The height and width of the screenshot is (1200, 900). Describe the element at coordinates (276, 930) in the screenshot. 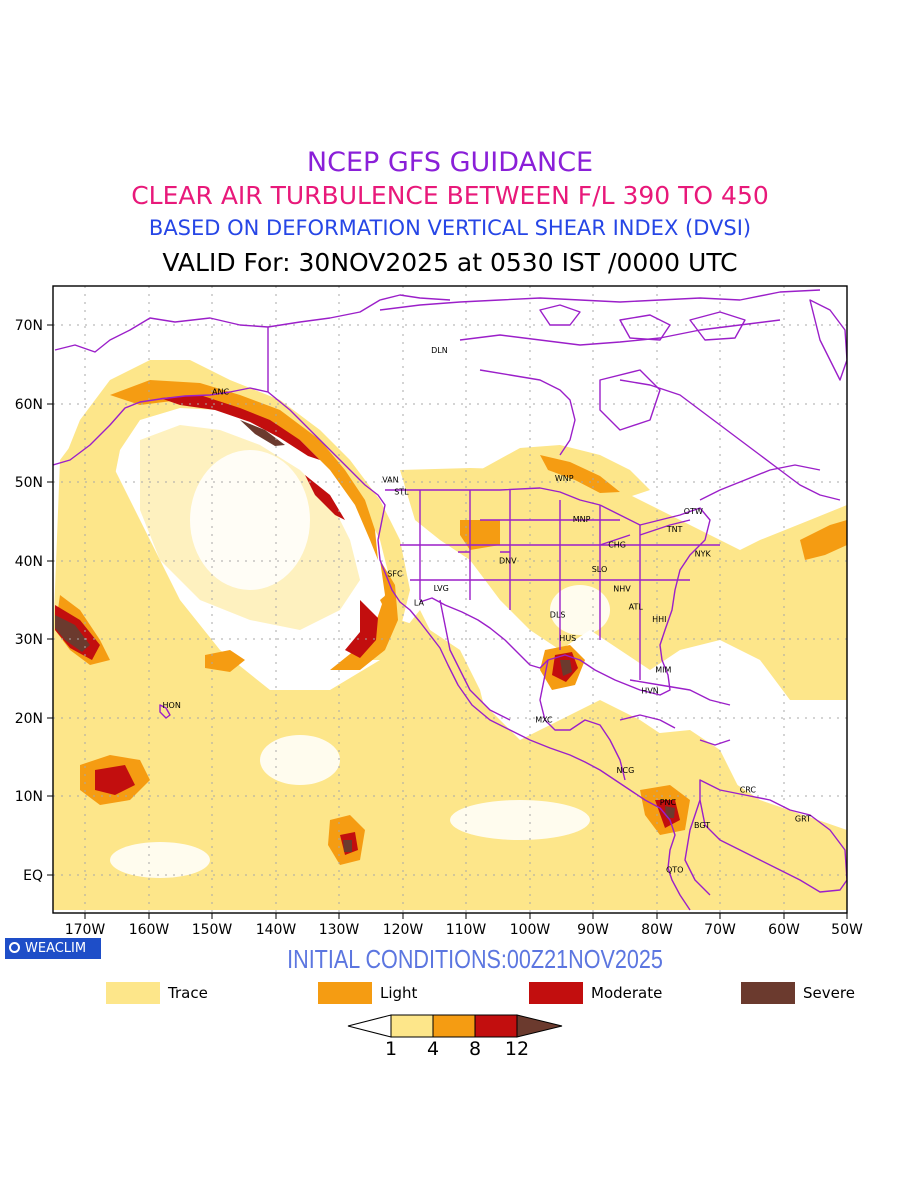

I see `lon-label: 140W` at that location.